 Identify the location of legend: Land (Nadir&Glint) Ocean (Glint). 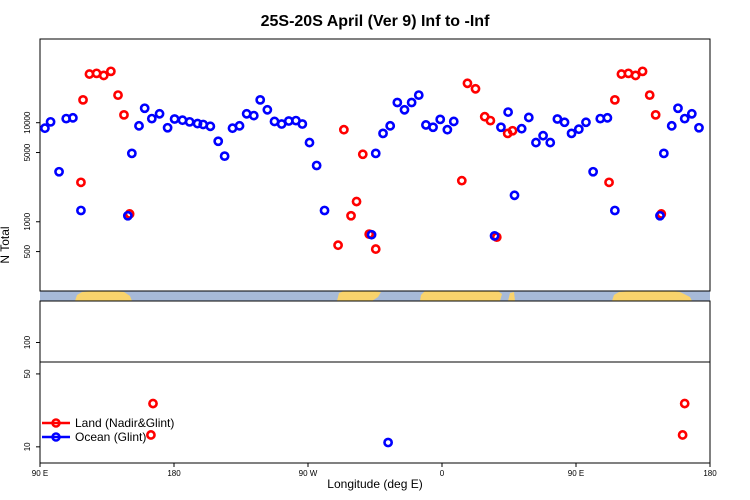
(108, 430).